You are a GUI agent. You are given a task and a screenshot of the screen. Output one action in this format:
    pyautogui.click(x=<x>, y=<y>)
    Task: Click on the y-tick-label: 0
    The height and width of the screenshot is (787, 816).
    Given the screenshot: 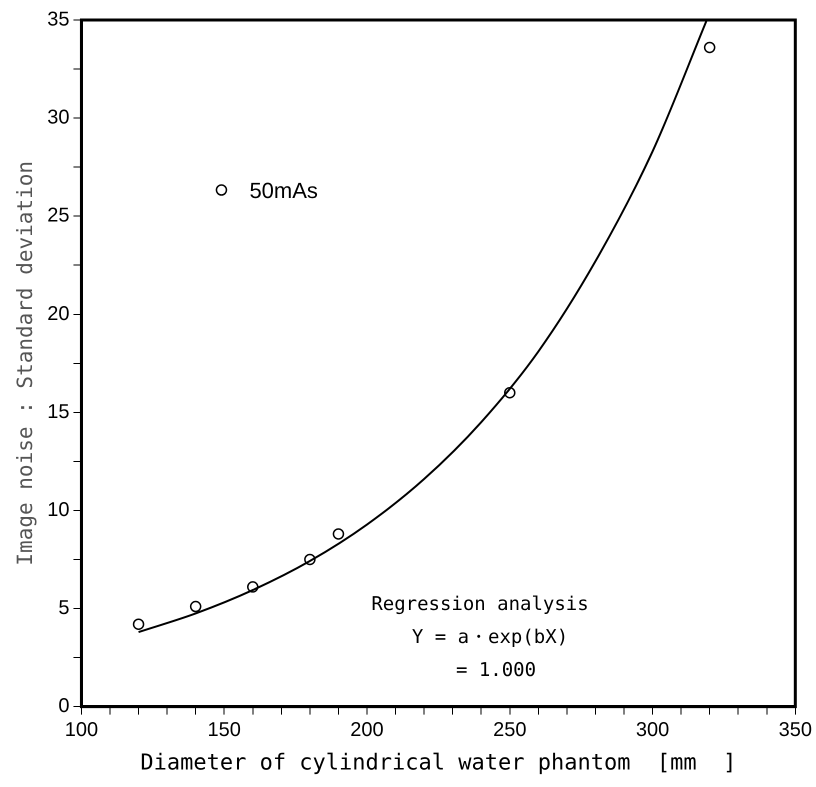 What is the action you would take?
    pyautogui.click(x=64, y=706)
    